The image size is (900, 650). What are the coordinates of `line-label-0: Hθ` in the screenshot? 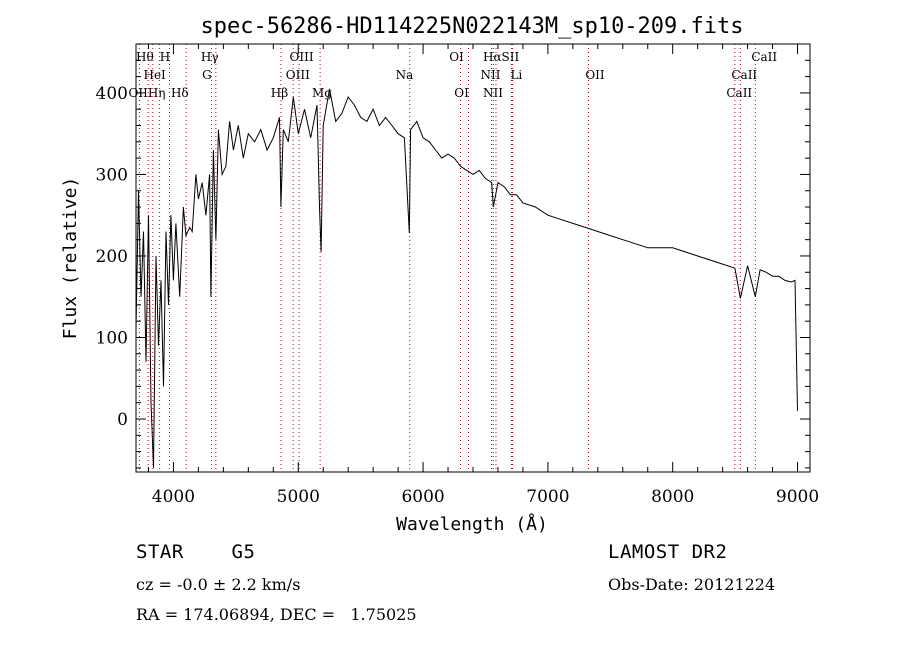 It's located at (145, 57).